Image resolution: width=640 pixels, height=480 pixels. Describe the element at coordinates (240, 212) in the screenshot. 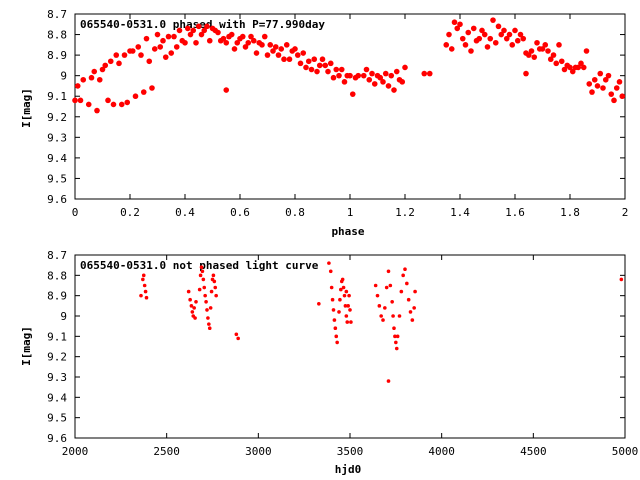

I see `phased-x-tick-label: 0.6` at that location.